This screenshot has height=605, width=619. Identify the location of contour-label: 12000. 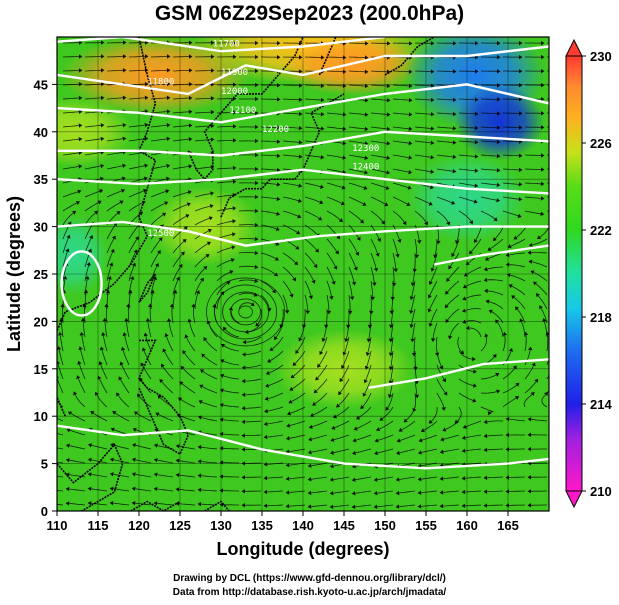
(234, 92).